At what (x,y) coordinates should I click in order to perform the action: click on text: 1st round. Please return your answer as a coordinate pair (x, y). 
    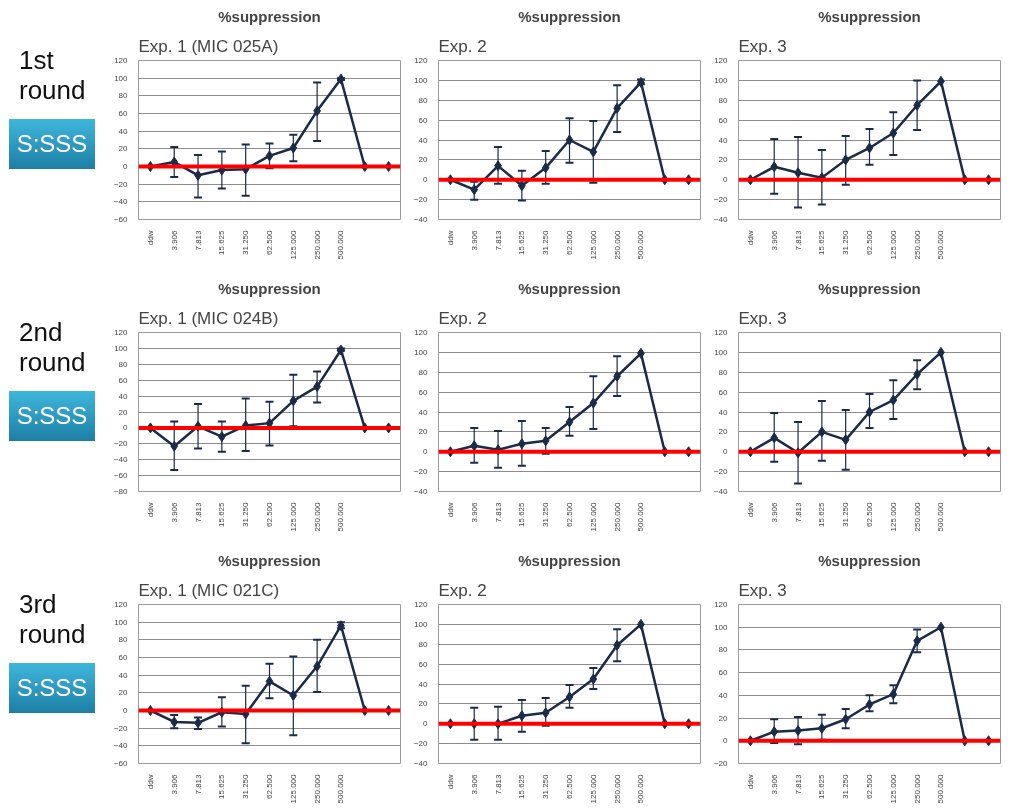
    Looking at the image, I should click on (53, 75).